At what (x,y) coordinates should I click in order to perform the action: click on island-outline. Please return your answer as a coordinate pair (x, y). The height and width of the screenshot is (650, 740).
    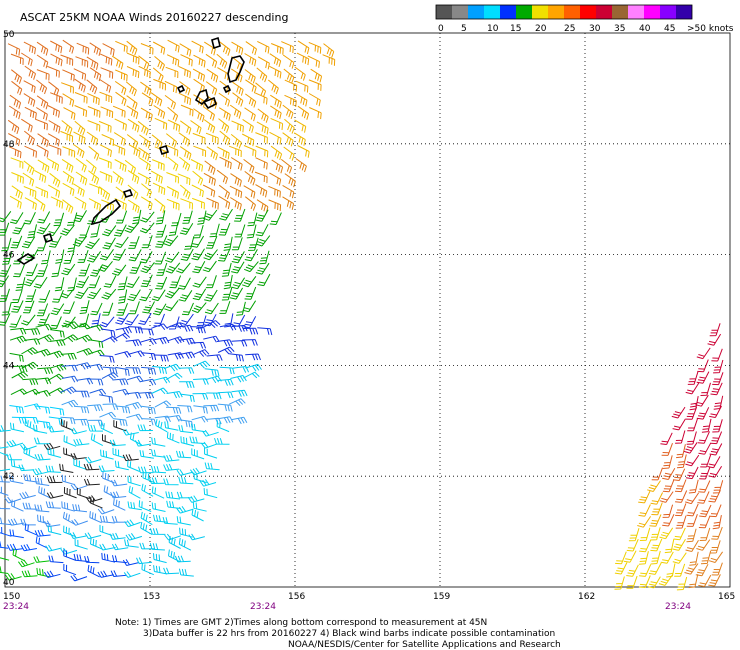
    Looking at the image, I should click on (216, 43).